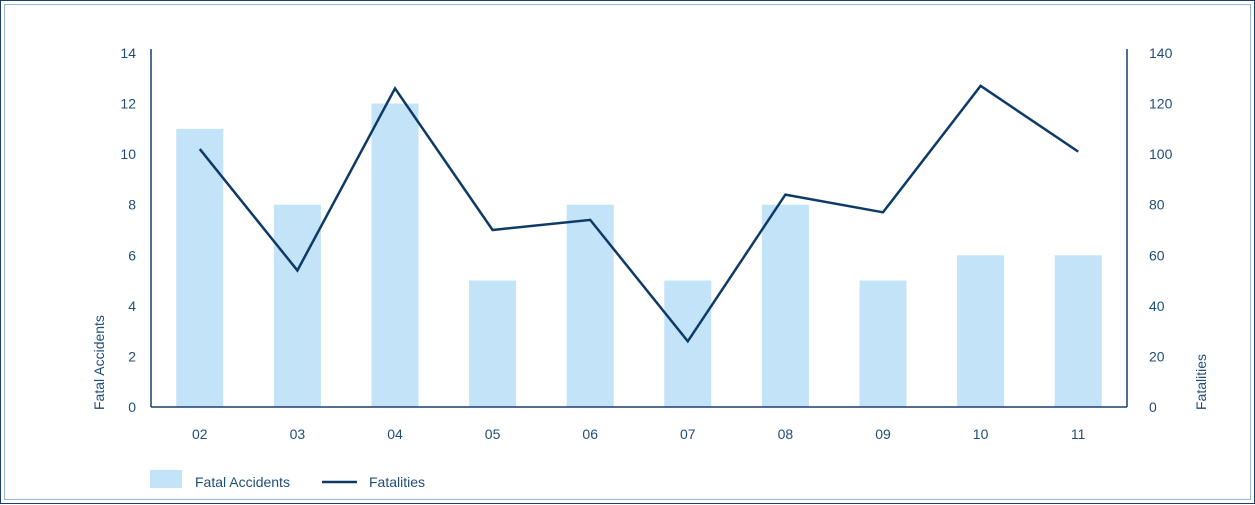  What do you see at coordinates (242, 482) in the screenshot?
I see `legend-label-fatal-accidents: Fatal Accidents` at bounding box center [242, 482].